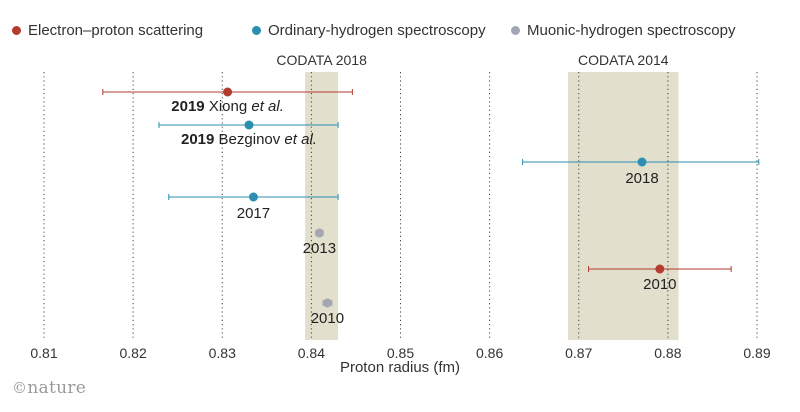 This screenshot has width=800, height=412. What do you see at coordinates (20, 388) in the screenshot?
I see `copyright-symbol: ©` at bounding box center [20, 388].